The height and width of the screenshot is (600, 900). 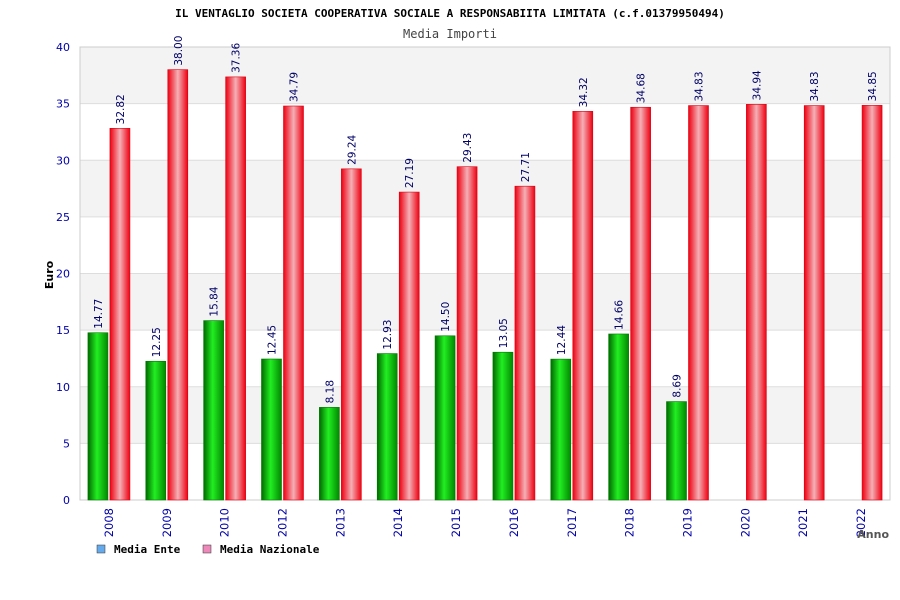 I want to click on y-axis: 0 5 10 15 20 25 30 35 40, so click(x=63, y=274).